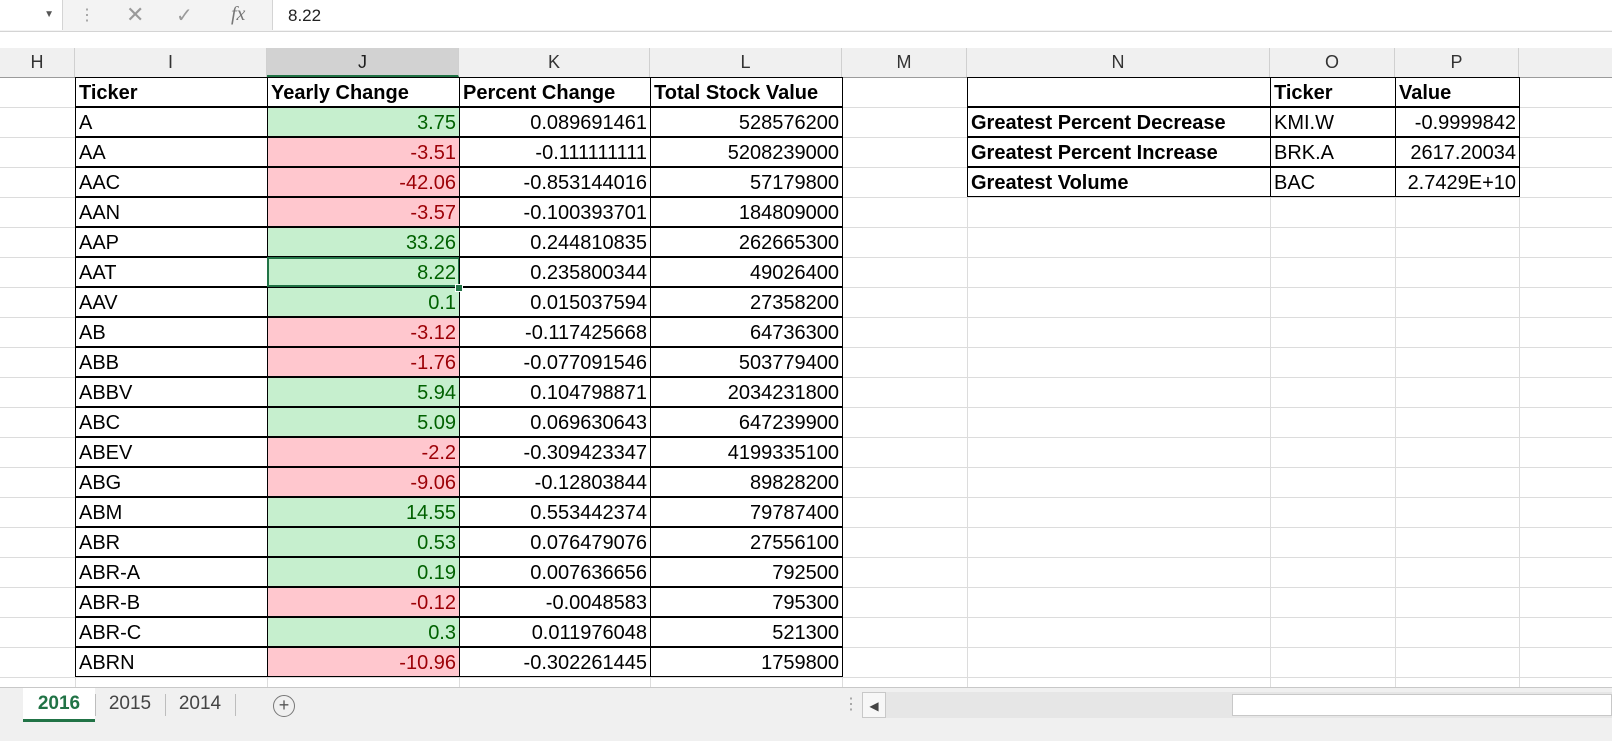 This screenshot has height=741, width=1612. Describe the element at coordinates (1457, 122) in the screenshot. I see `summary-value-cell: -0.9999842` at that location.